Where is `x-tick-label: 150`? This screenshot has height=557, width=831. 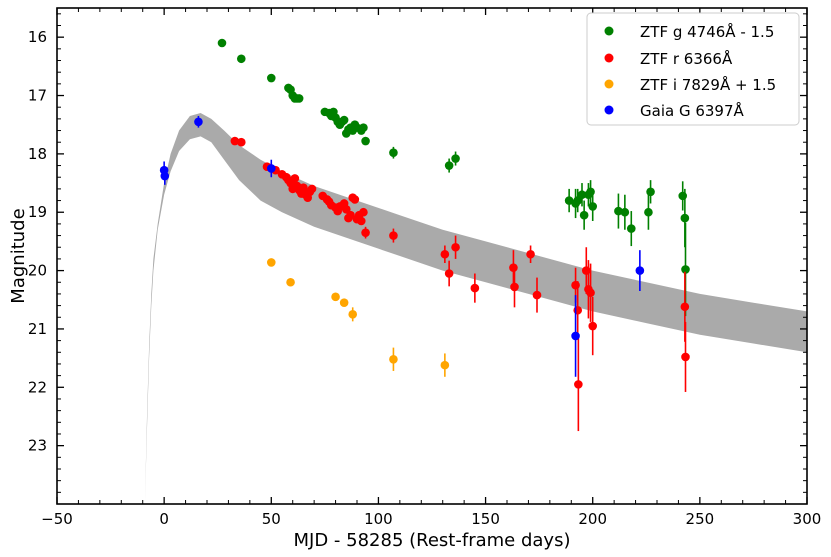
x-tick-label: 150 is located at coordinates (485, 519).